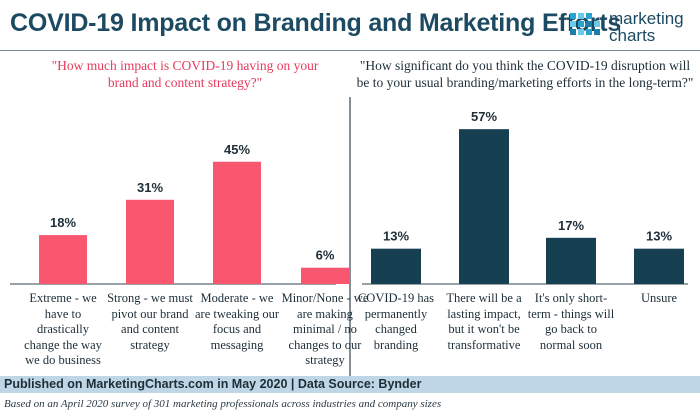  What do you see at coordinates (659, 236) in the screenshot?
I see `right-bar-value-4: 13%` at bounding box center [659, 236].